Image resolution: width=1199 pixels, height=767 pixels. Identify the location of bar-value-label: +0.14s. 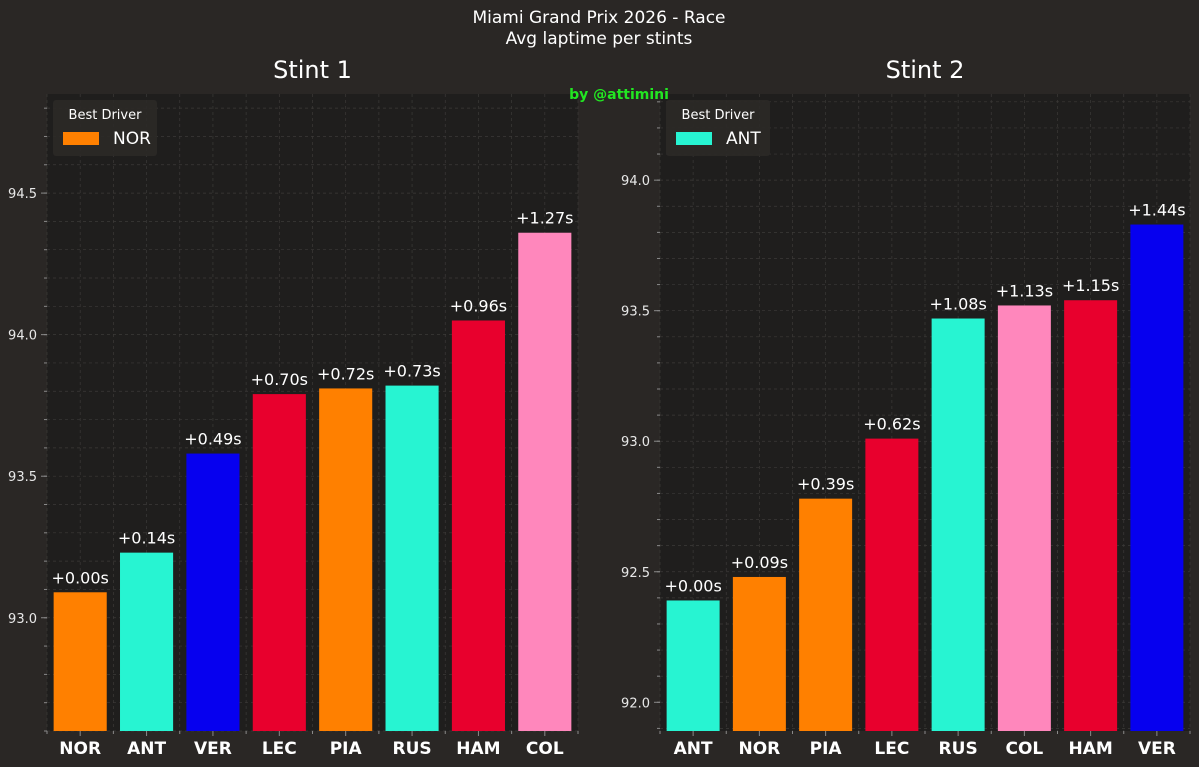
(146, 538).